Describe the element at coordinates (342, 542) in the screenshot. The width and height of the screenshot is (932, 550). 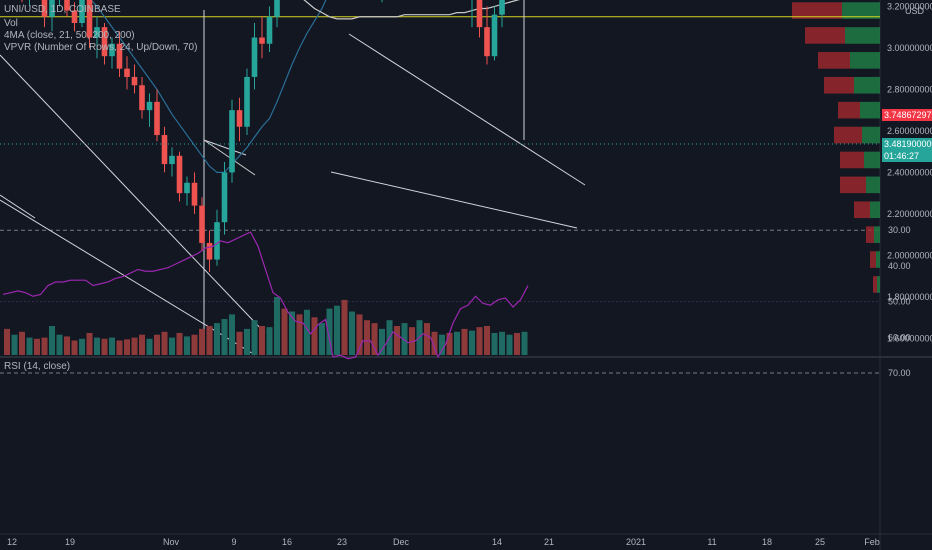
I see `time-tick-label: 23` at that location.